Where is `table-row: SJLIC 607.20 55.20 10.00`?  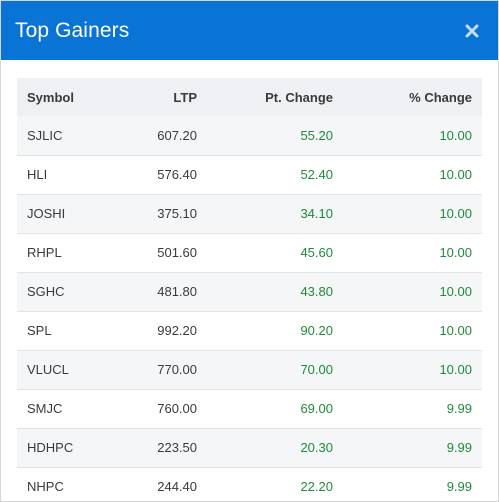 table-row: SJLIC 607.20 55.20 10.00 is located at coordinates (249, 136).